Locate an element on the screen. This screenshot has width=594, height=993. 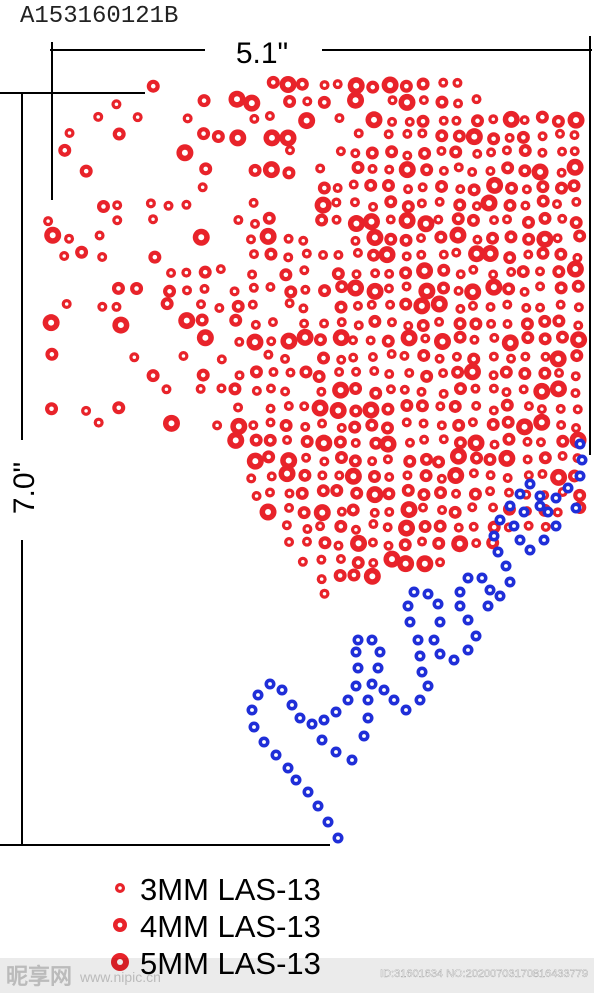
design-code: A153160121B is located at coordinates (99, 16).